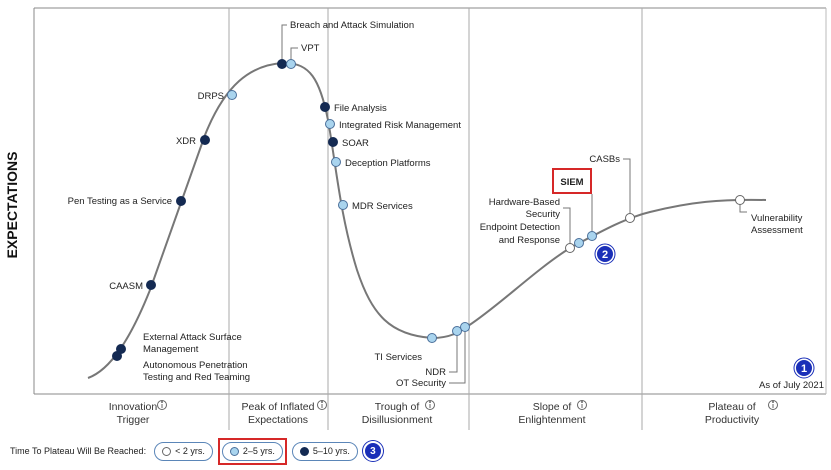  I want to click on tech-label: CAASM, so click(126, 286).